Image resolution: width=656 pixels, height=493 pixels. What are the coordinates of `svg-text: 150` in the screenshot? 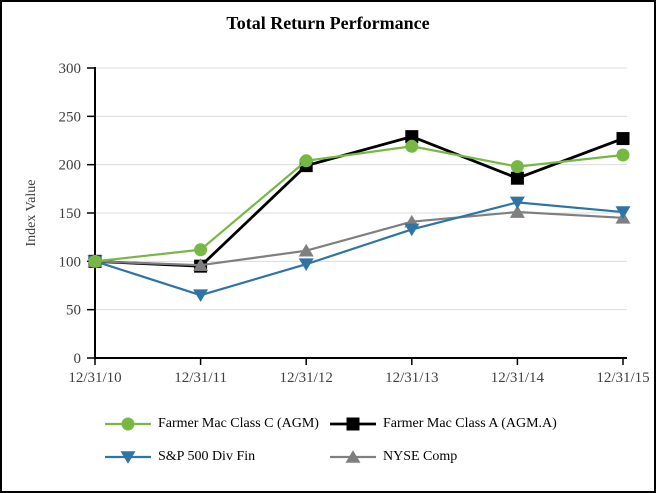 It's located at (70, 214).